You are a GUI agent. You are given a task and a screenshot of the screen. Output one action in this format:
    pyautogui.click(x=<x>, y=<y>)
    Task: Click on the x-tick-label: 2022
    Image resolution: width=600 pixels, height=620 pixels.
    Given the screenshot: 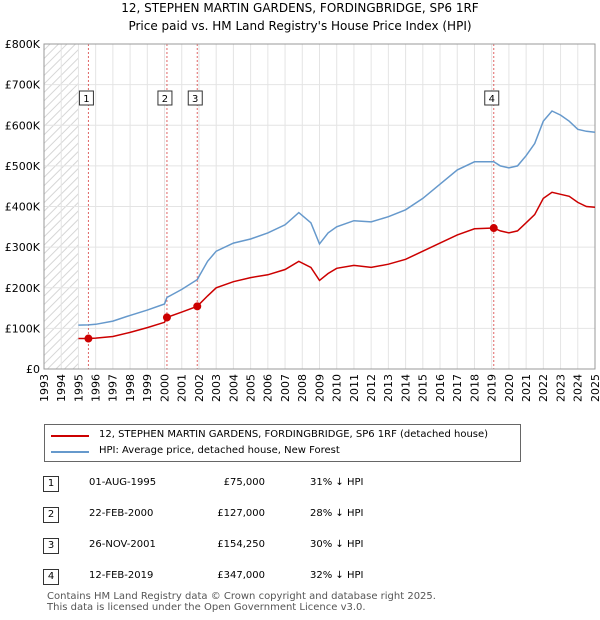 What is the action you would take?
    pyautogui.click(x=543, y=388)
    